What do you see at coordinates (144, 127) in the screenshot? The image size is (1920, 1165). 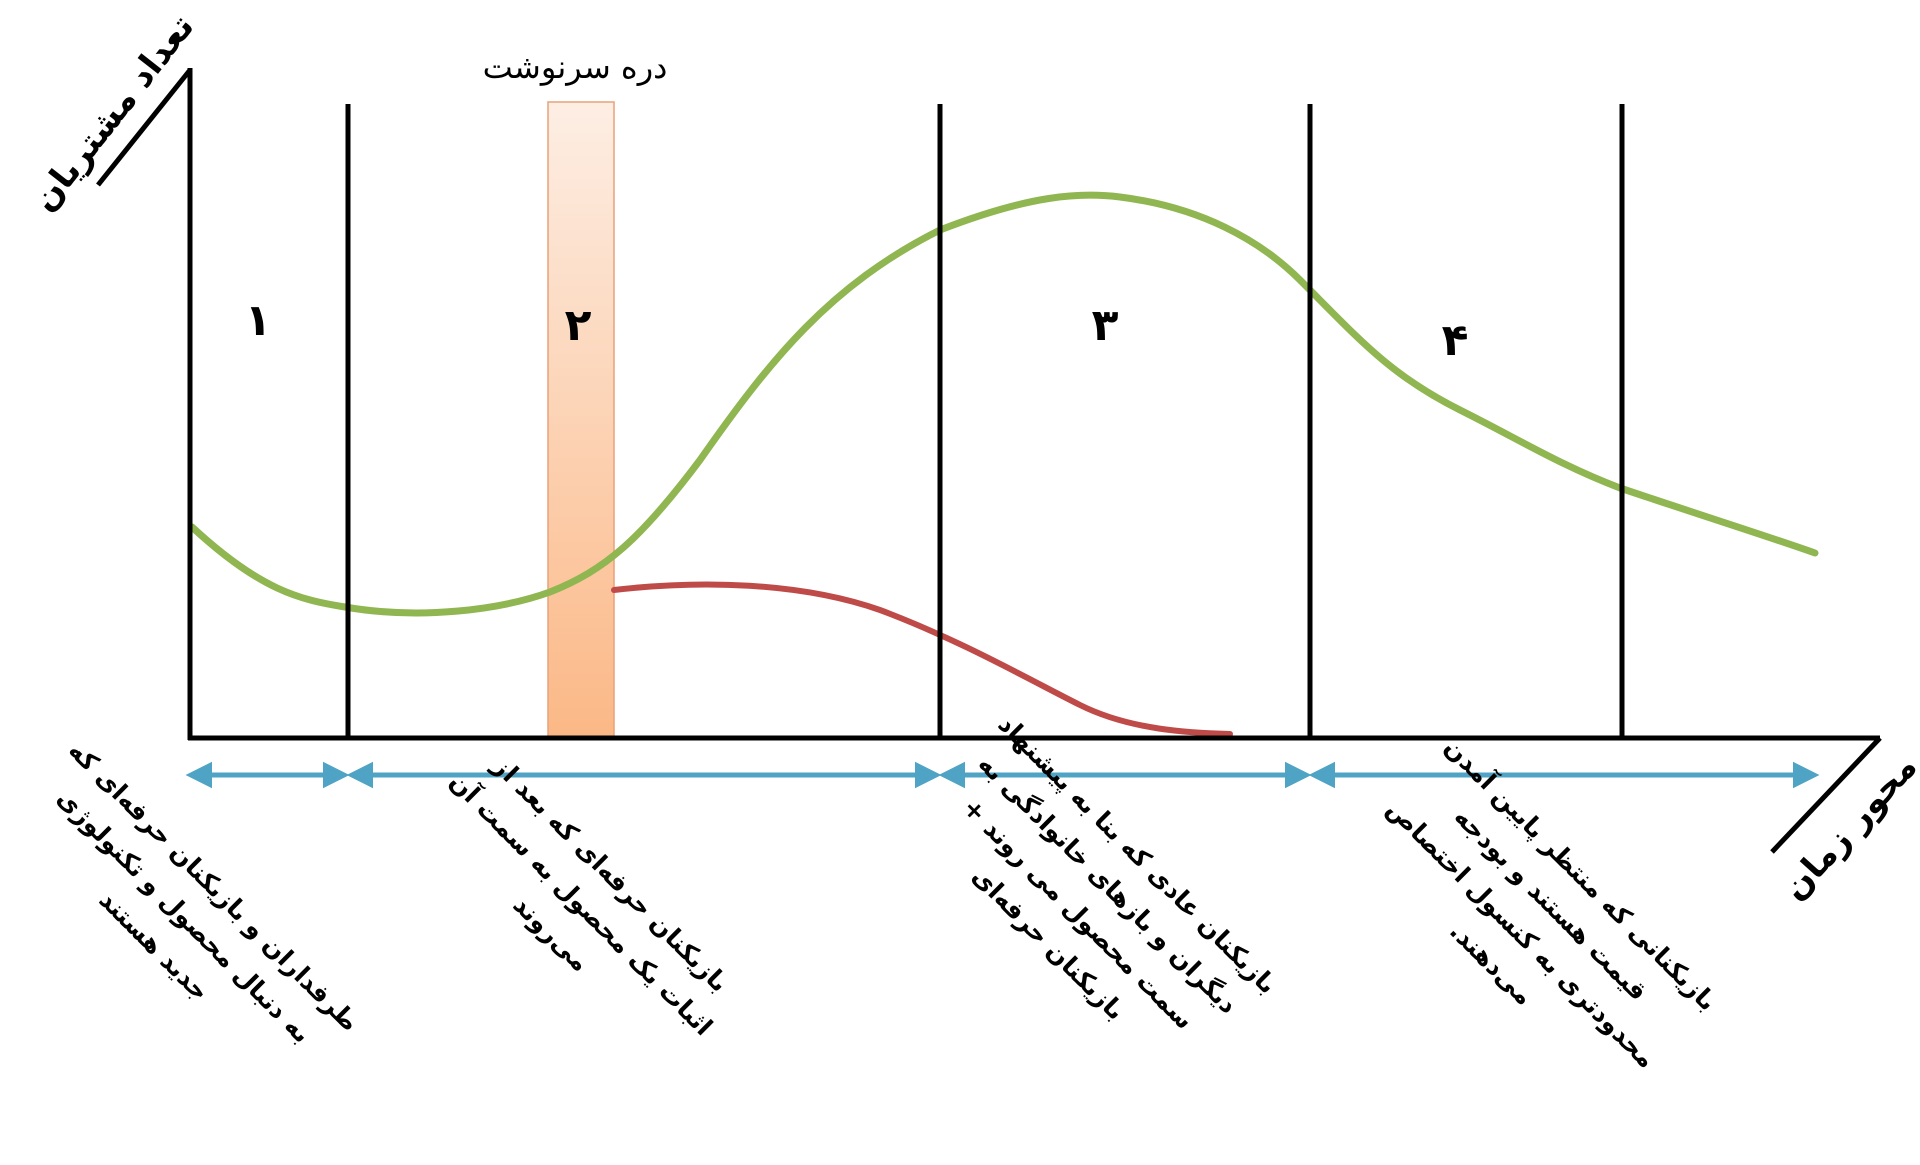 I see `y-axis-tick` at bounding box center [144, 127].